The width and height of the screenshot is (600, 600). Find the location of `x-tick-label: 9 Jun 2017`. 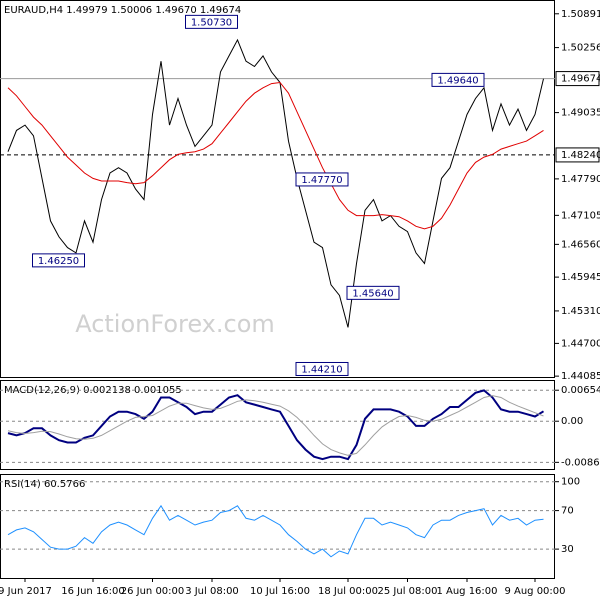

x-tick-label: 9 Jun 2017 is located at coordinates (26, 591).